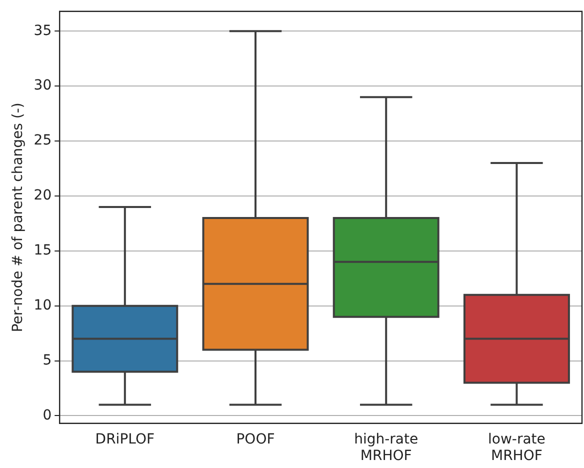 Image resolution: width=584 pixels, height=468 pixels. What do you see at coordinates (386, 447) in the screenshot?
I see `x-tick-label: high-rate MRHOF` at bounding box center [386, 447].